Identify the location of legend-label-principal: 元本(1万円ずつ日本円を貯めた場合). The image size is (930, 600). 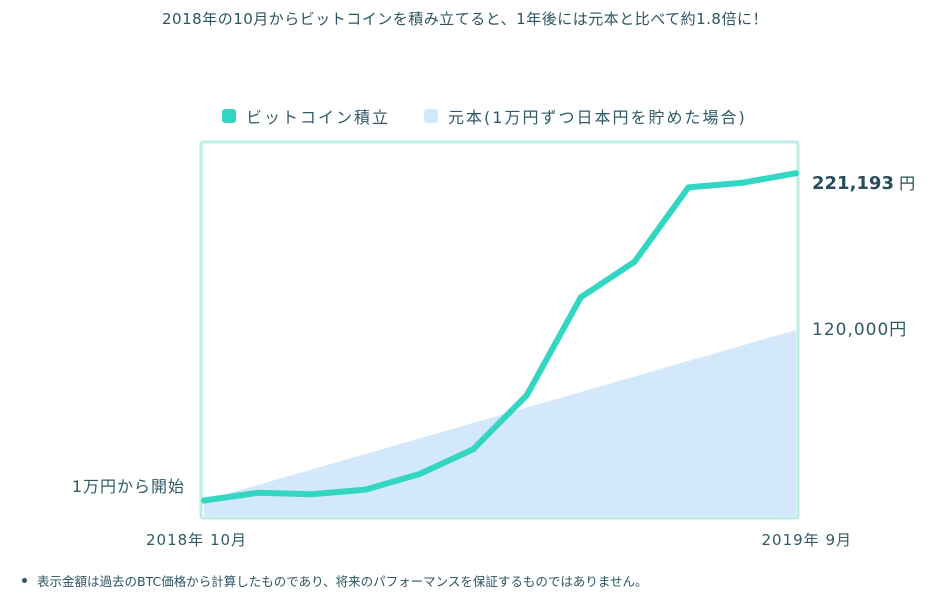
(597, 117).